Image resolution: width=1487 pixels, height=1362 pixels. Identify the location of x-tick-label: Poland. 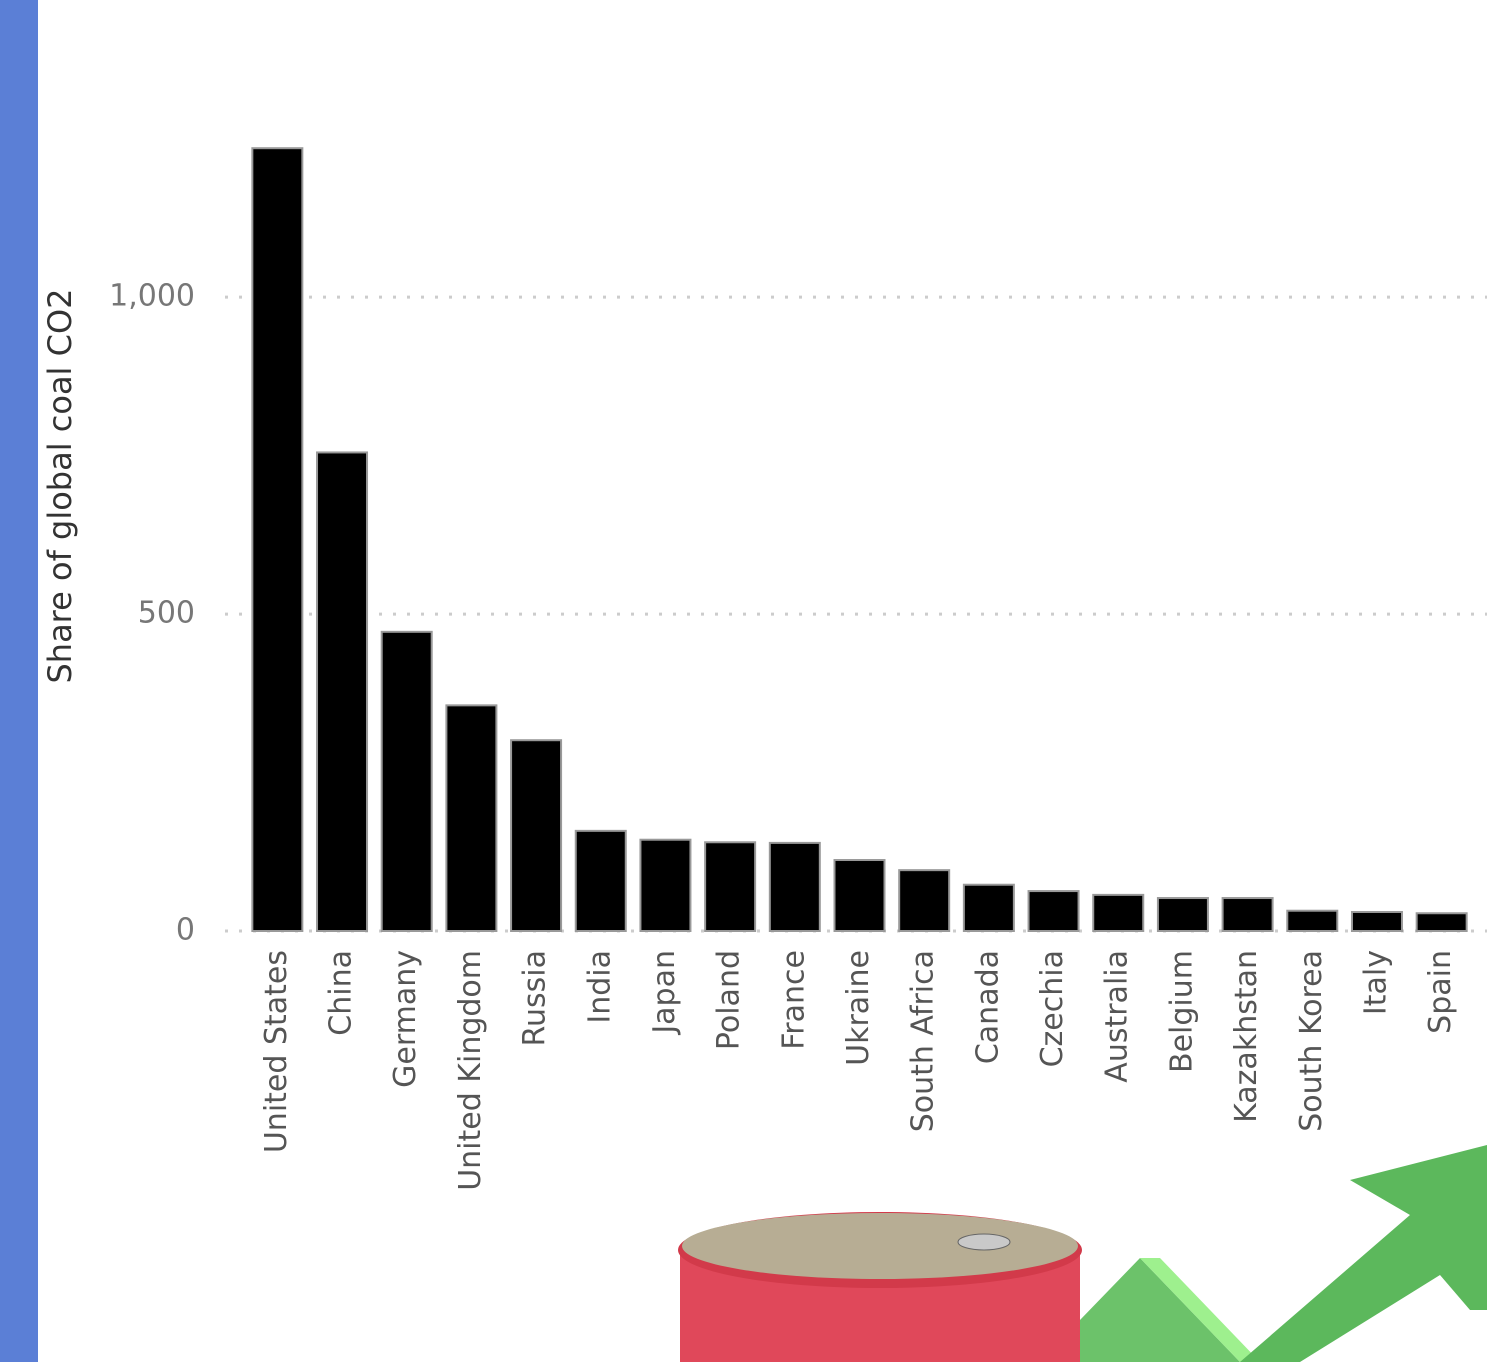
(729, 1000).